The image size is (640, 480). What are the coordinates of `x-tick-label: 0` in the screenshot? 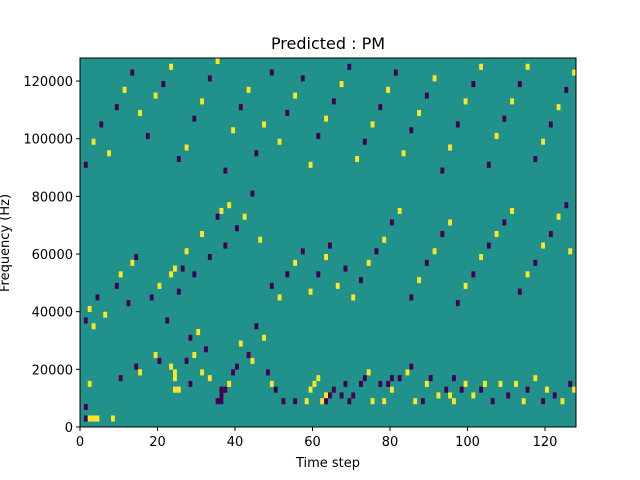 It's located at (80, 442).